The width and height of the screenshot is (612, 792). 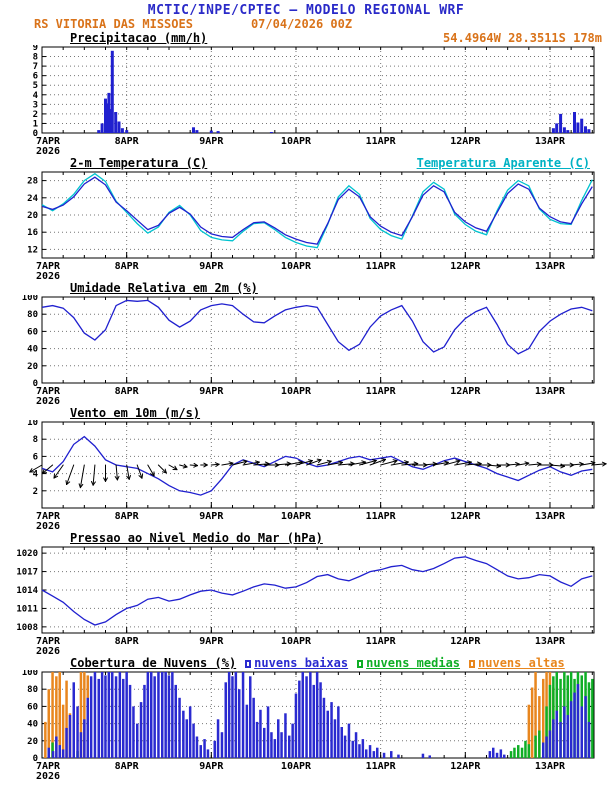 What do you see at coordinates (521, 663) in the screenshot?
I see `high-clouds-label: nuvens altas` at bounding box center [521, 663].